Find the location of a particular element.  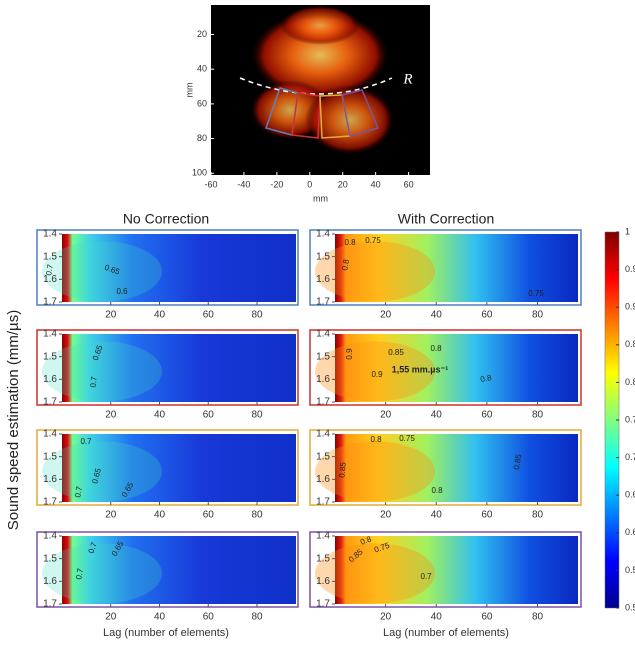

y-tick-label: 80 is located at coordinates (202, 138).